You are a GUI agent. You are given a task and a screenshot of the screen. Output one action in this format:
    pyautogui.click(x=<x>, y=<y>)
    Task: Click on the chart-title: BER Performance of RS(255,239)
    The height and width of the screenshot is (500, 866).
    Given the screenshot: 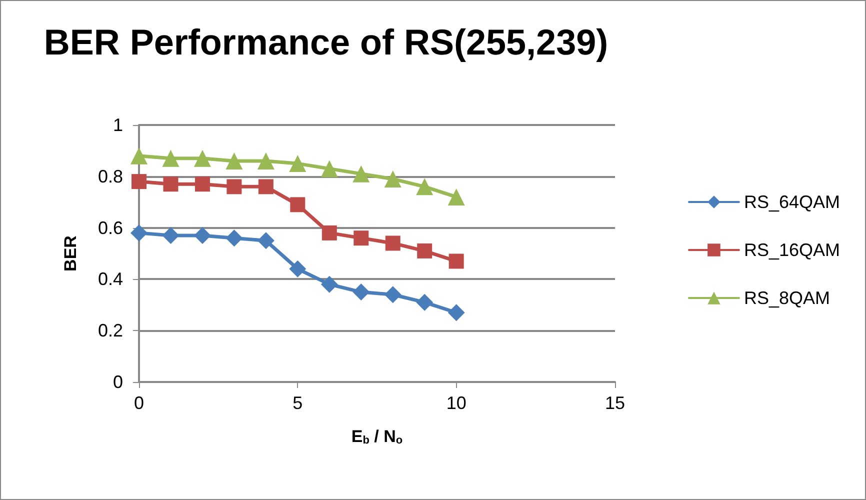 What is the action you would take?
    pyautogui.click(x=326, y=42)
    